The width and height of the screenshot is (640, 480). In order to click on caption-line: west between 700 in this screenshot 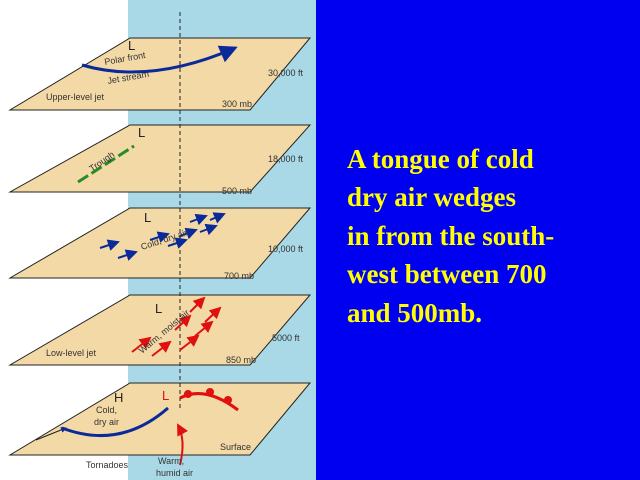, I will do `click(446, 274)`.